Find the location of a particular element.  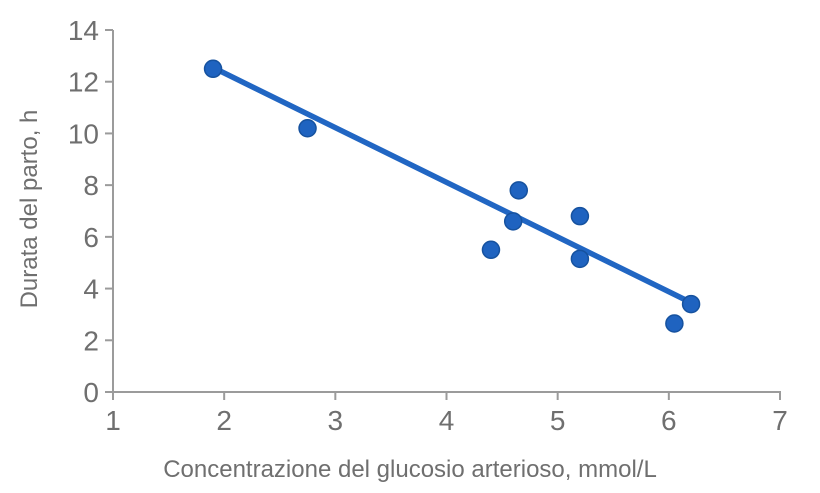

y-tick-label: 6 is located at coordinates (91, 237).